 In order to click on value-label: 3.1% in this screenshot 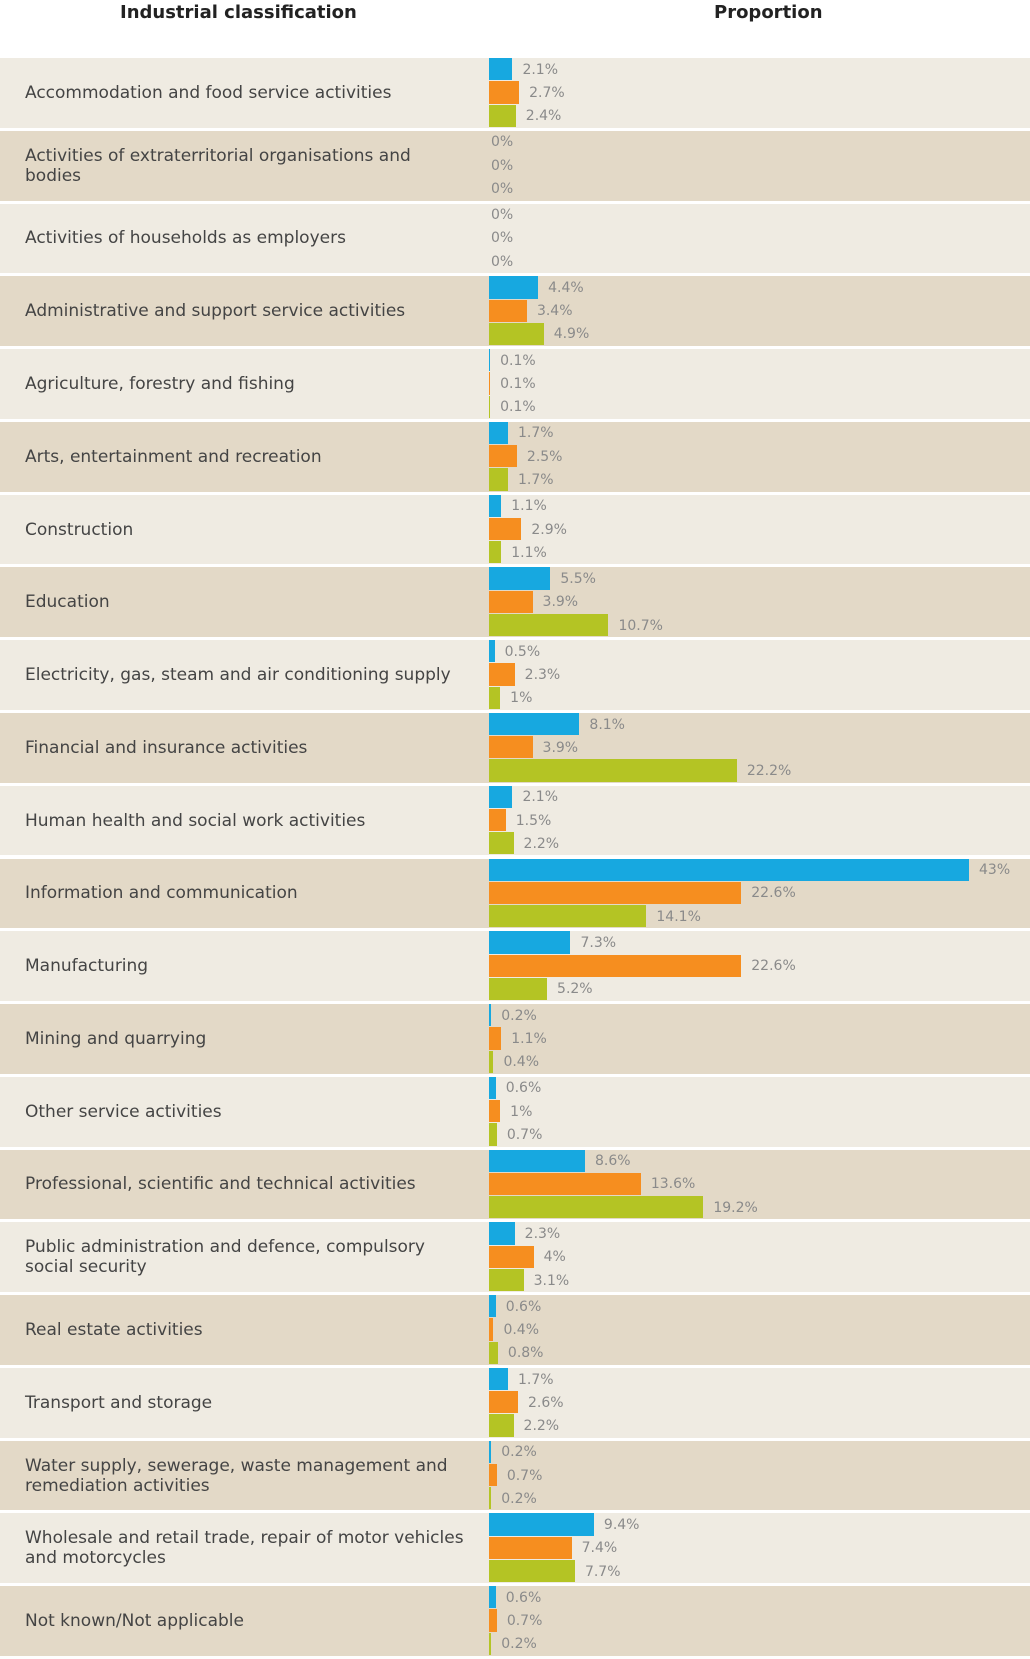, I will do `click(551, 1280)`.